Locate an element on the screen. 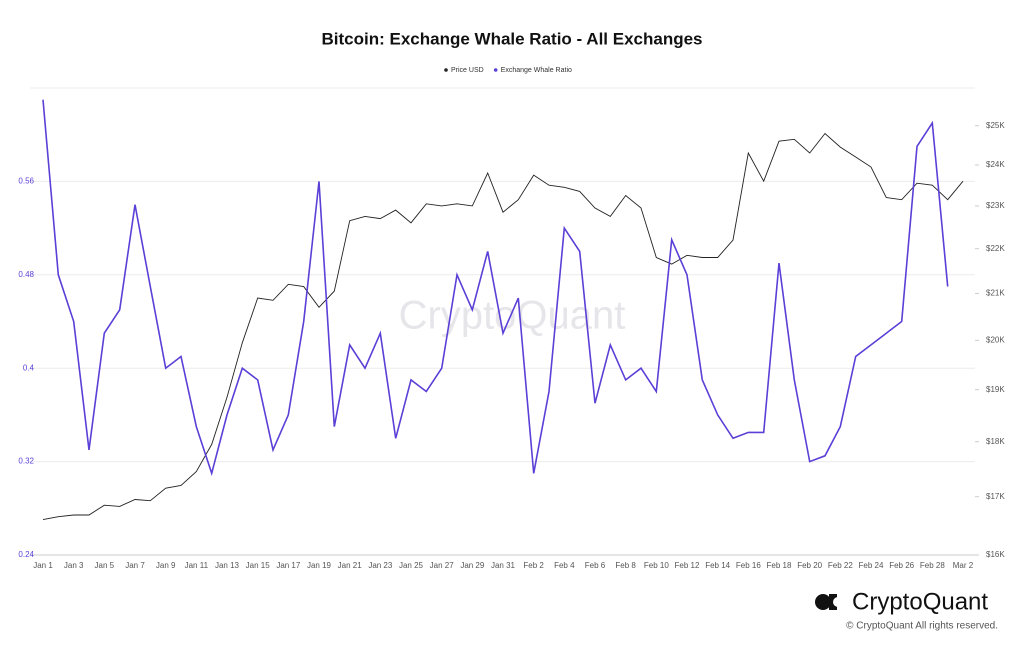 This screenshot has height=645, width=1024. y2-tick-label: $23K is located at coordinates (995, 205).